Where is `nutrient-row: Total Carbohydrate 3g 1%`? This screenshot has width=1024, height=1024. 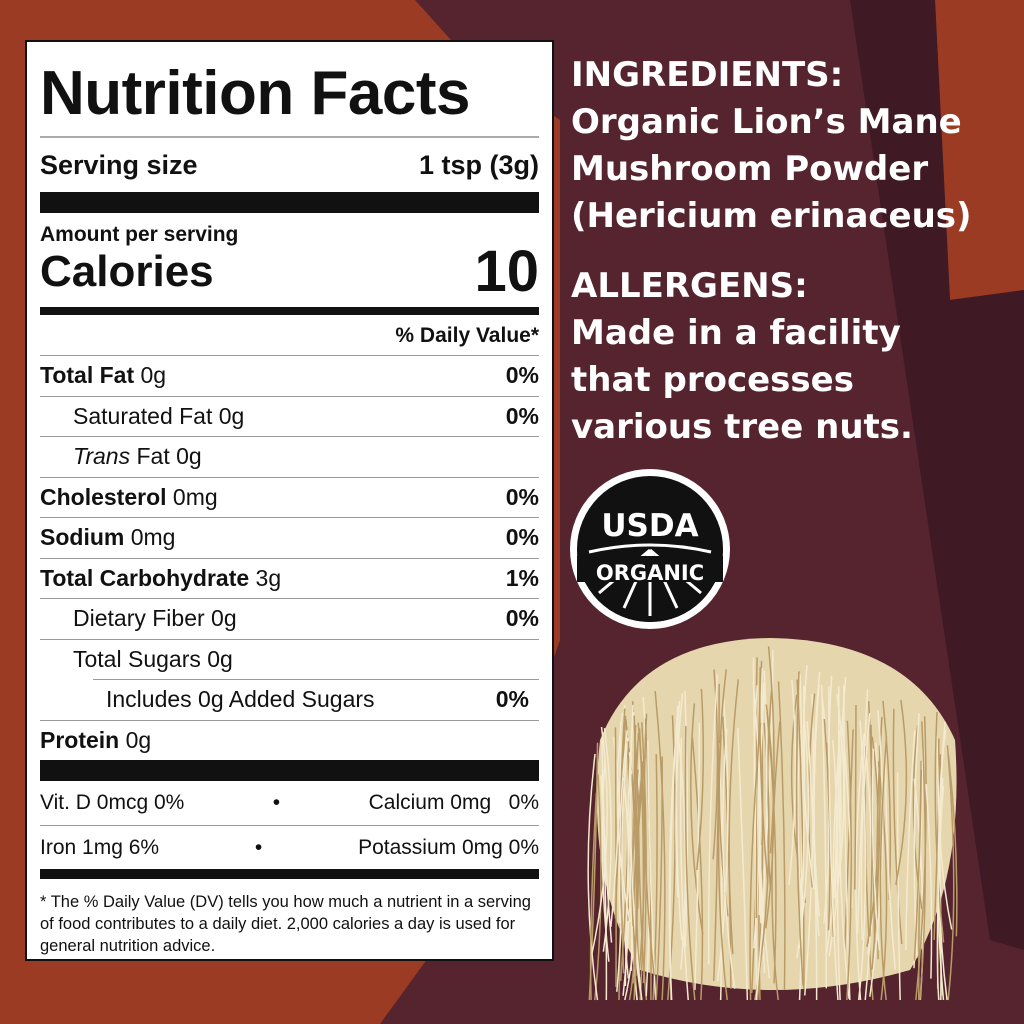 nutrient-row: Total Carbohydrate 3g 1% is located at coordinates (289, 578).